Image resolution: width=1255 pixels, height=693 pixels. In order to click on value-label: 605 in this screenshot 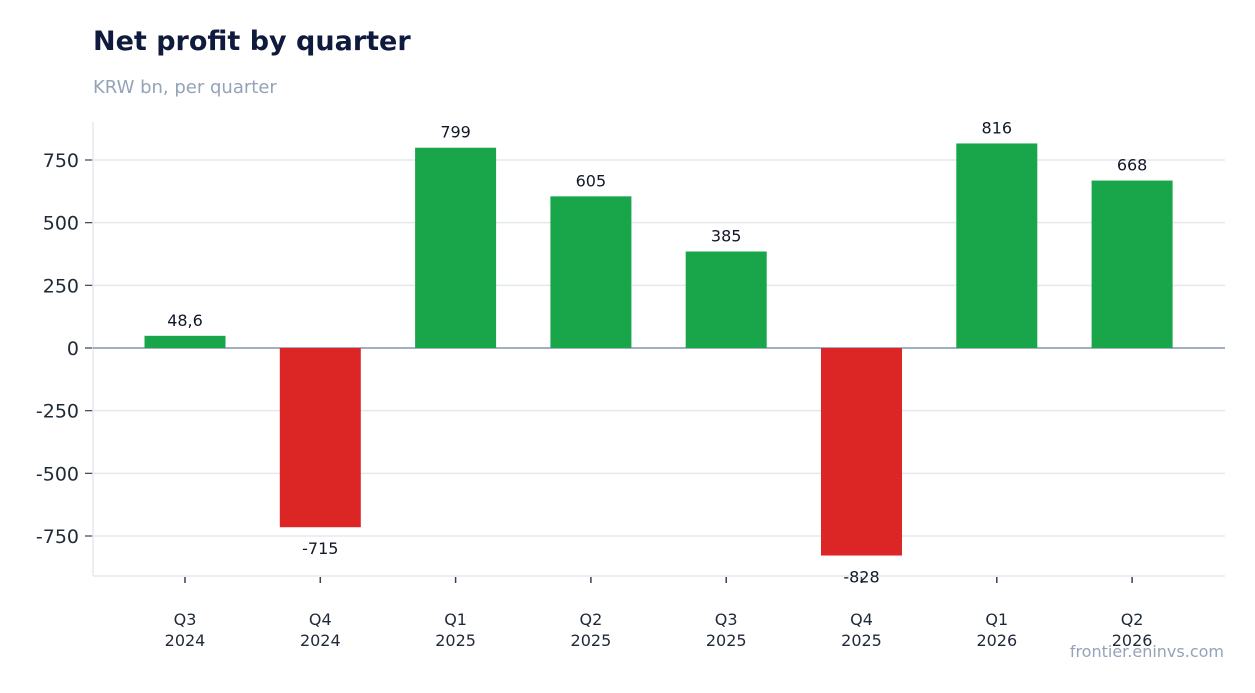, I will do `click(591, 180)`.